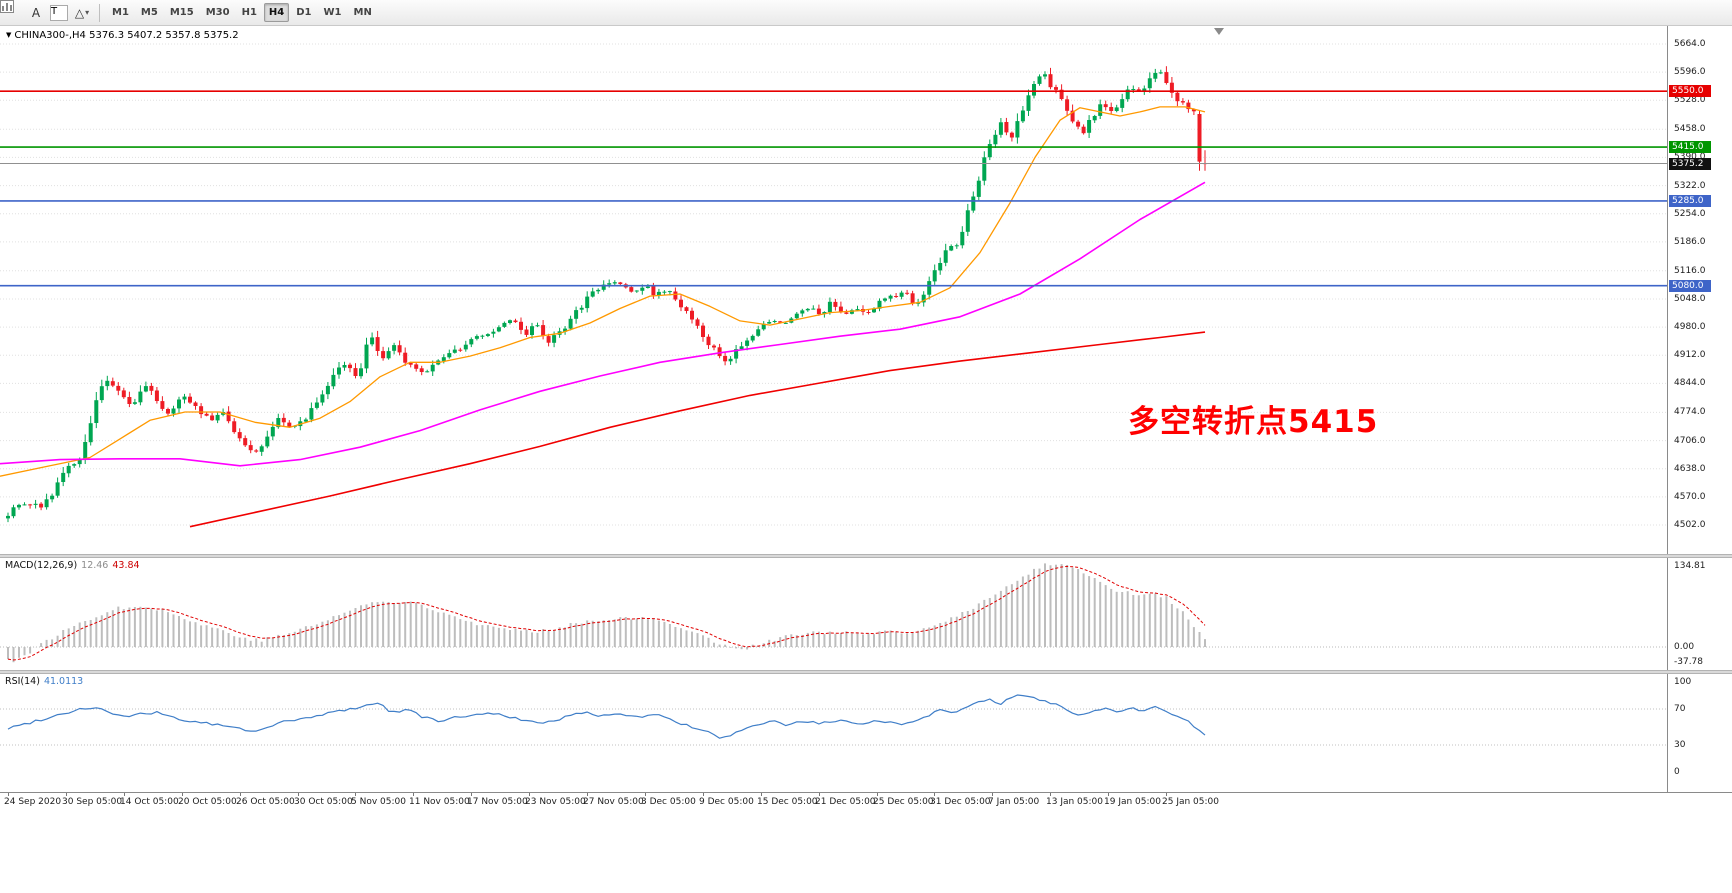  I want to click on rsi-label: RSI(14) 41.0113, so click(44, 681).